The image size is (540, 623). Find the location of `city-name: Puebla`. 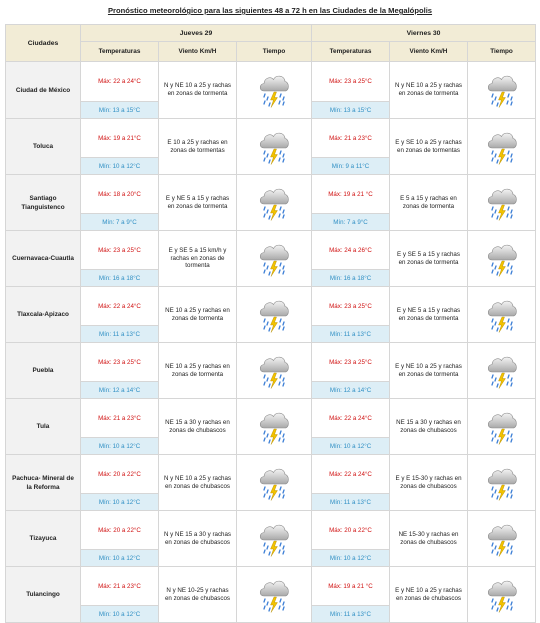

city-name: Puebla is located at coordinates (43, 370).